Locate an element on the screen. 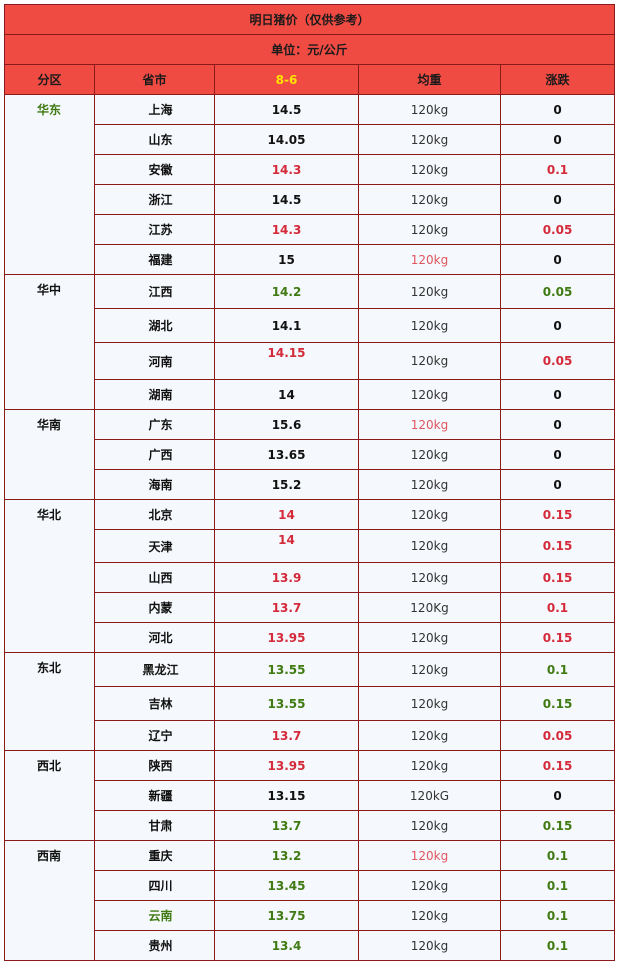 The image size is (620, 963). header-date: 8-6 is located at coordinates (286, 79).